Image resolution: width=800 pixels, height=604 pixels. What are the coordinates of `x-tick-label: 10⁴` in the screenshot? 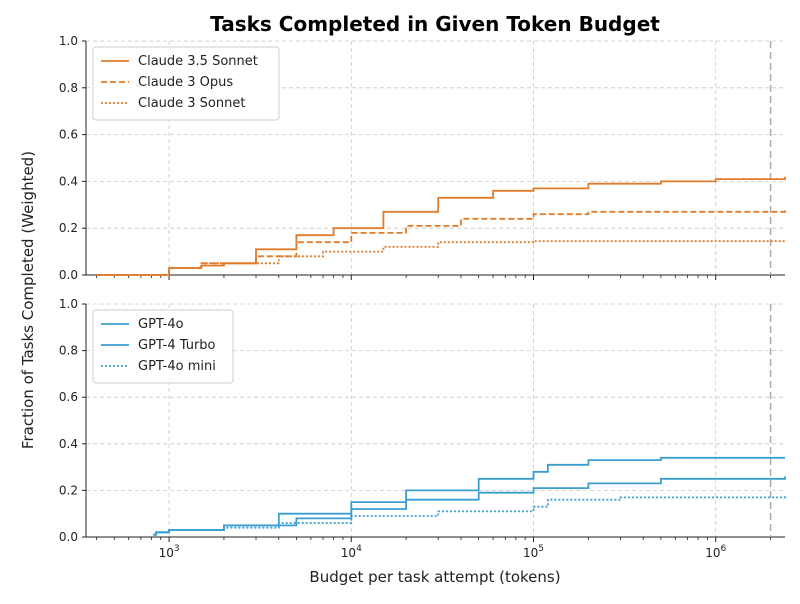 It's located at (351, 552).